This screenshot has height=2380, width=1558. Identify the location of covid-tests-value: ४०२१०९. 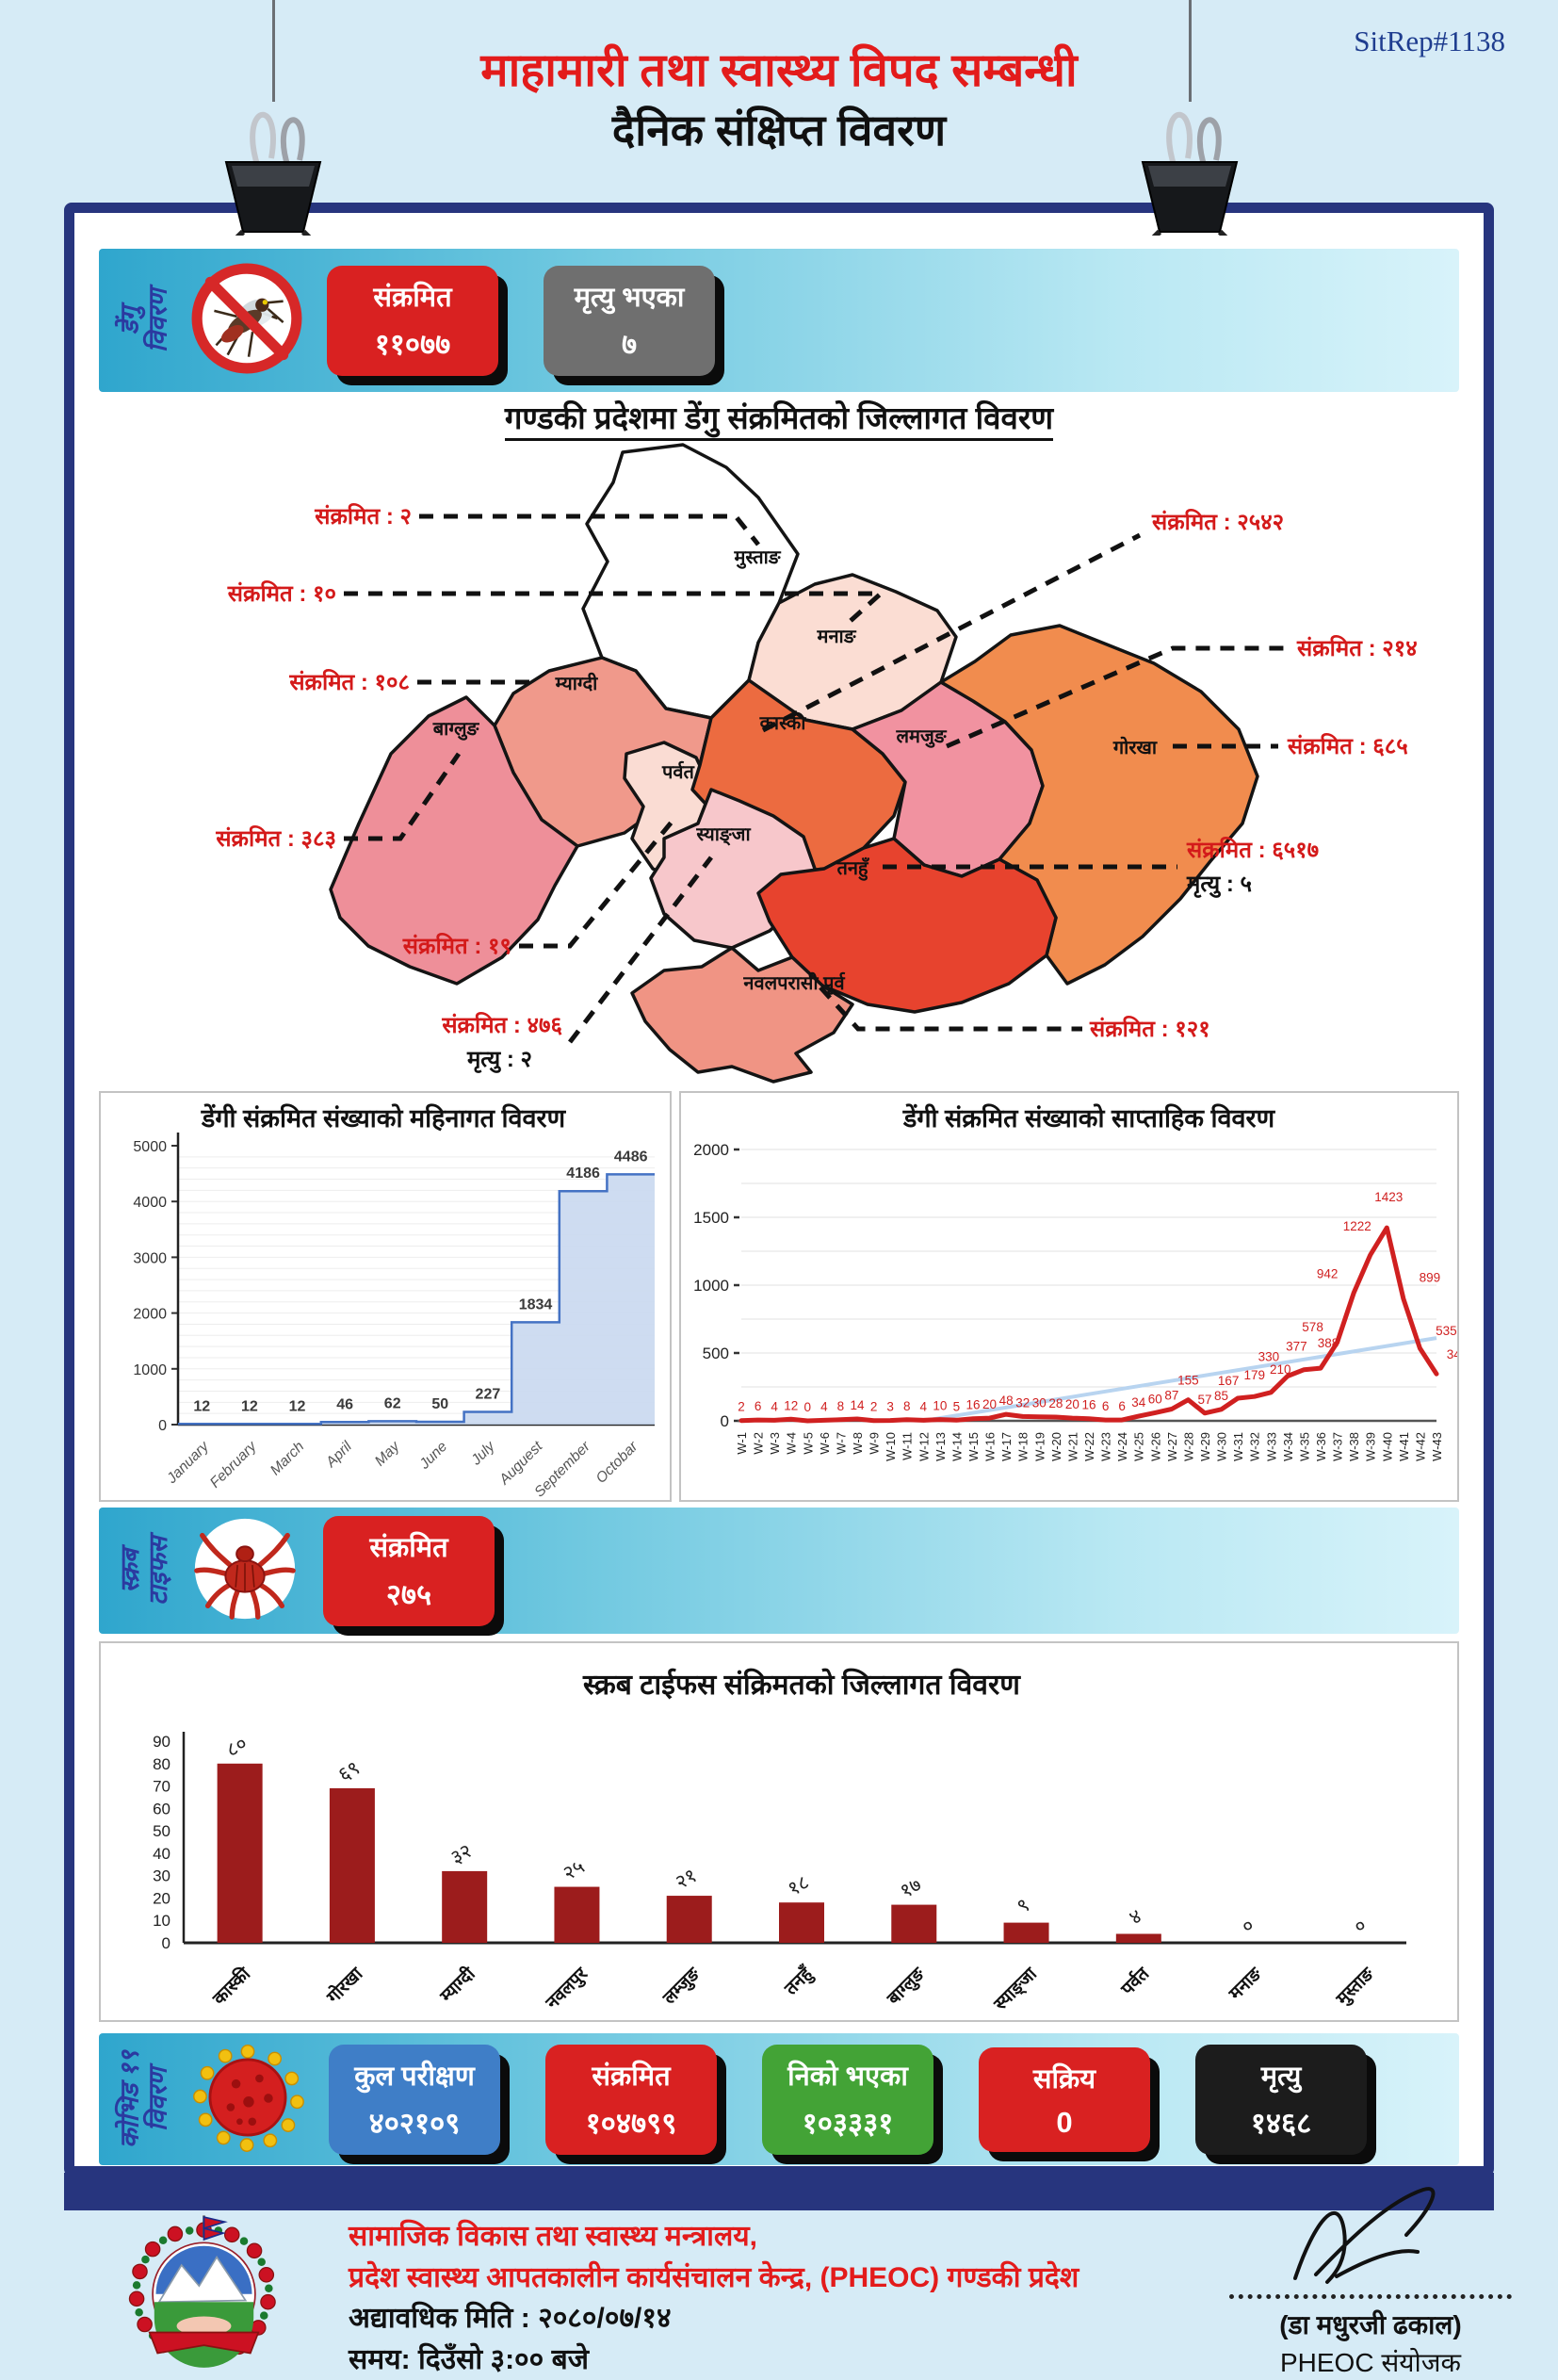
(414, 2123).